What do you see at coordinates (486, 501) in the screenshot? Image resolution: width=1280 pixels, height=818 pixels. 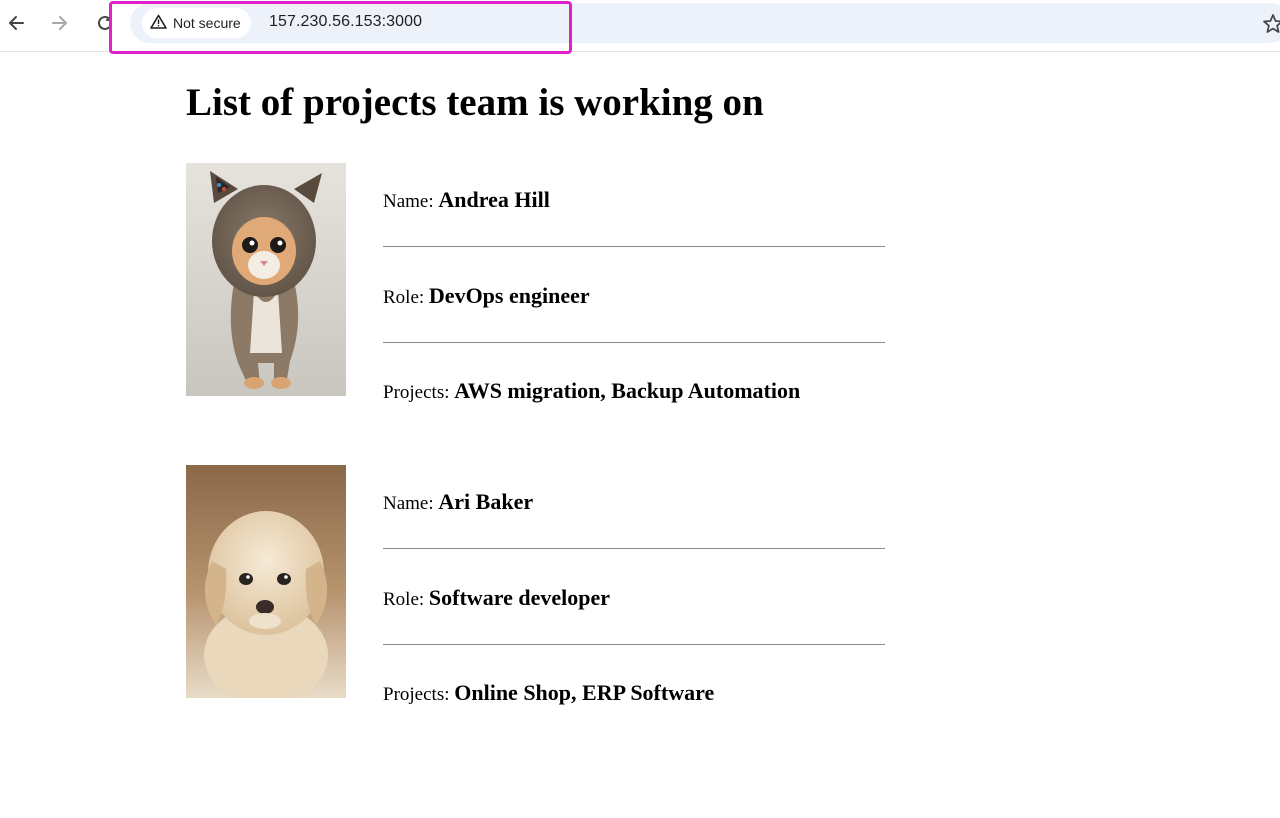 I see `member-name: Ari Baker` at bounding box center [486, 501].